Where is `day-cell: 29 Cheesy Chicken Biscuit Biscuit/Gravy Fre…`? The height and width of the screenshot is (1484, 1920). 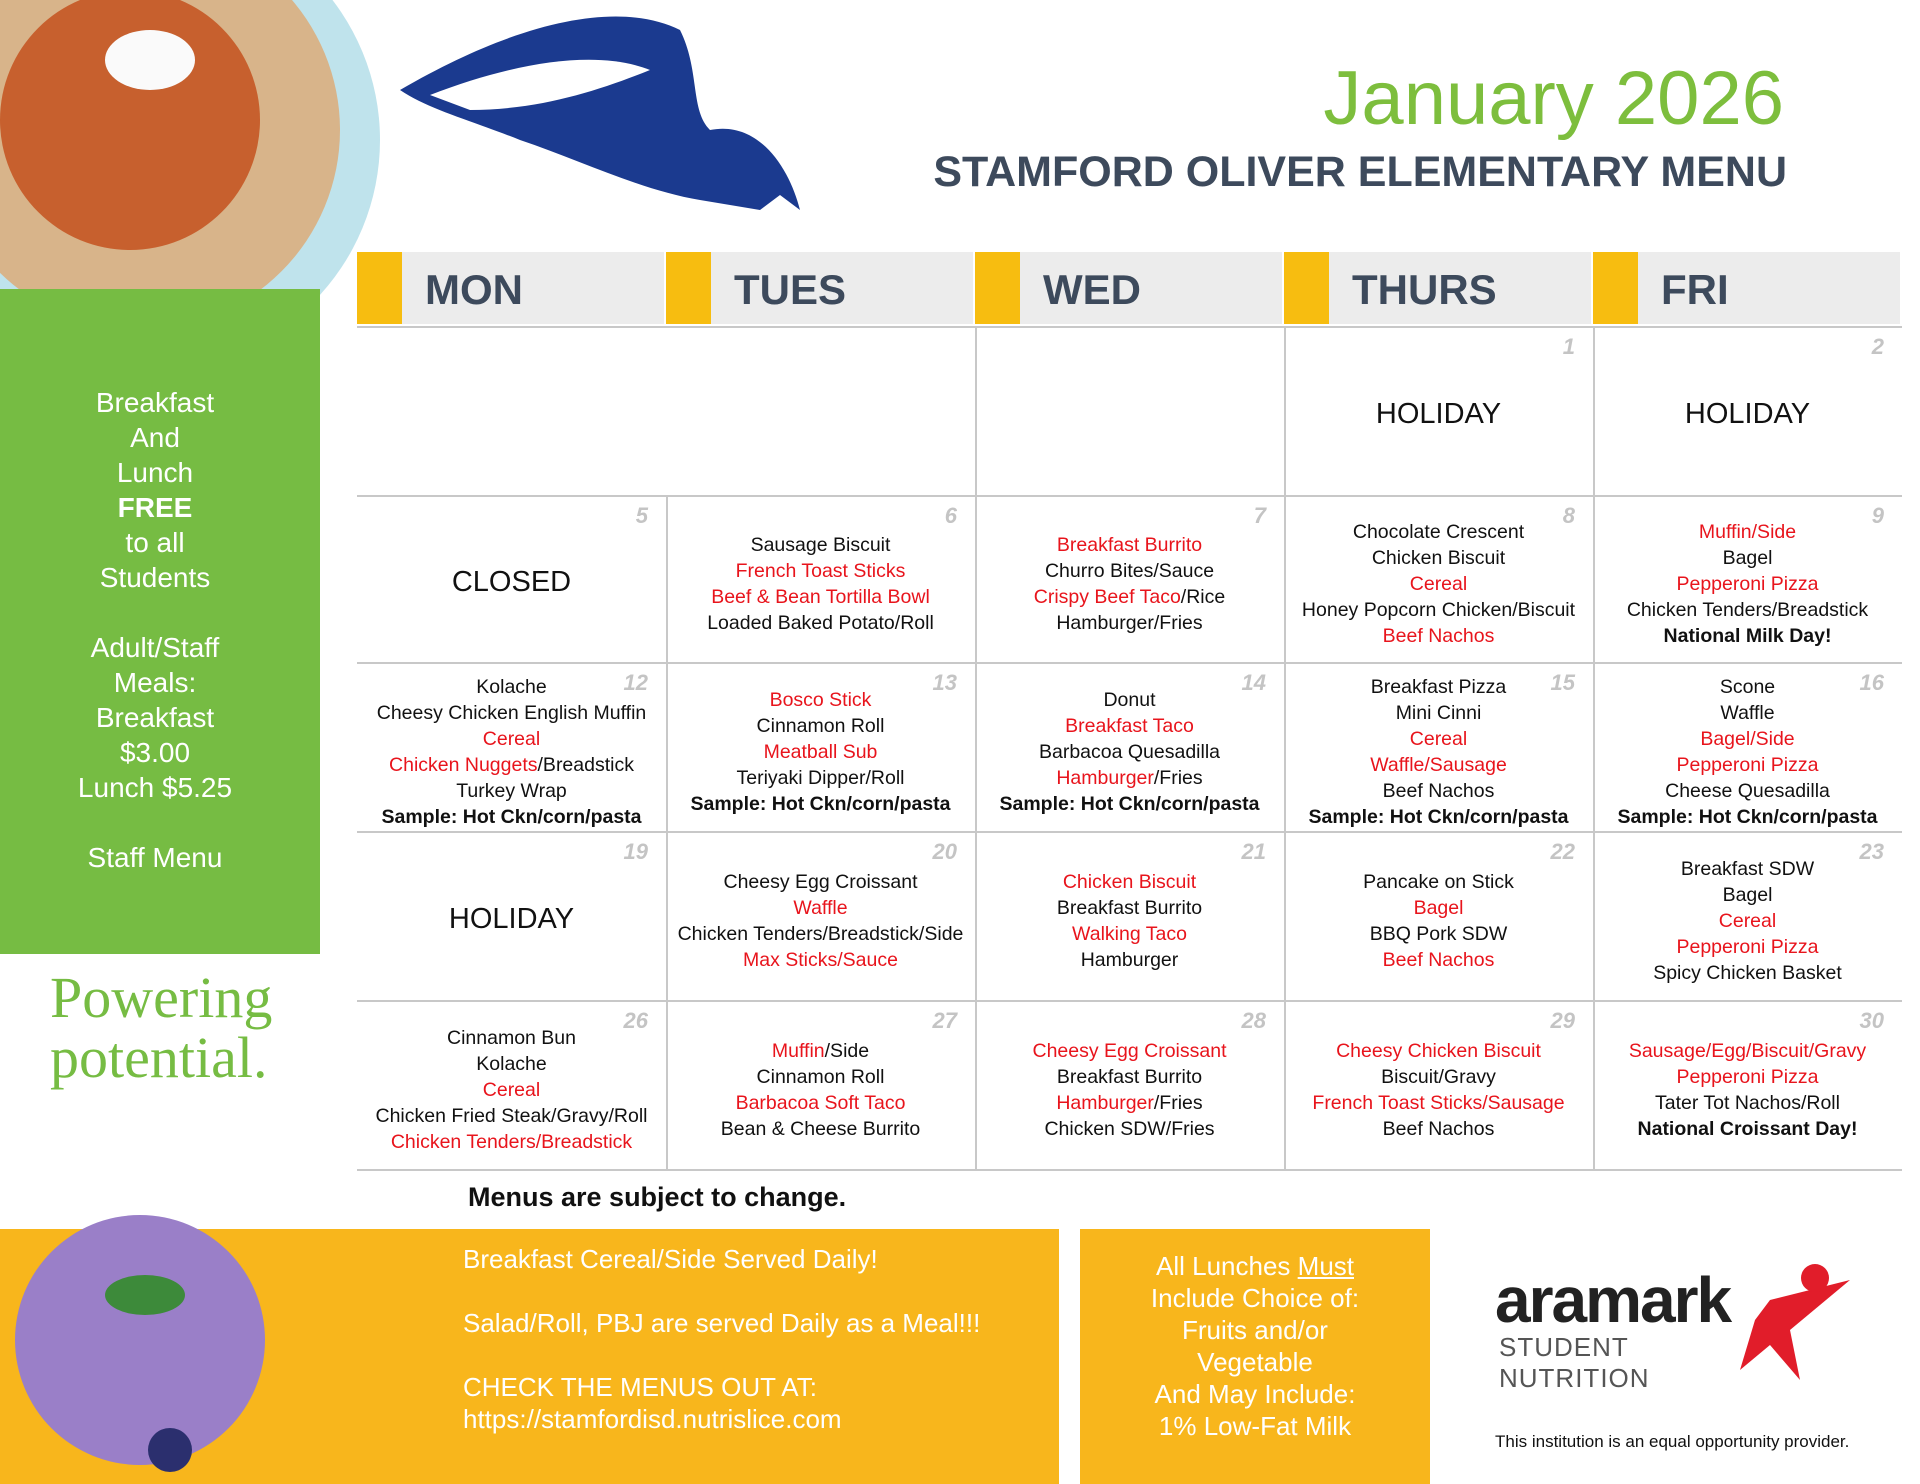
day-cell: 29 Cheesy Chicken Biscuit Biscuit/Gravy Fre… is located at coordinates (1438, 1084).